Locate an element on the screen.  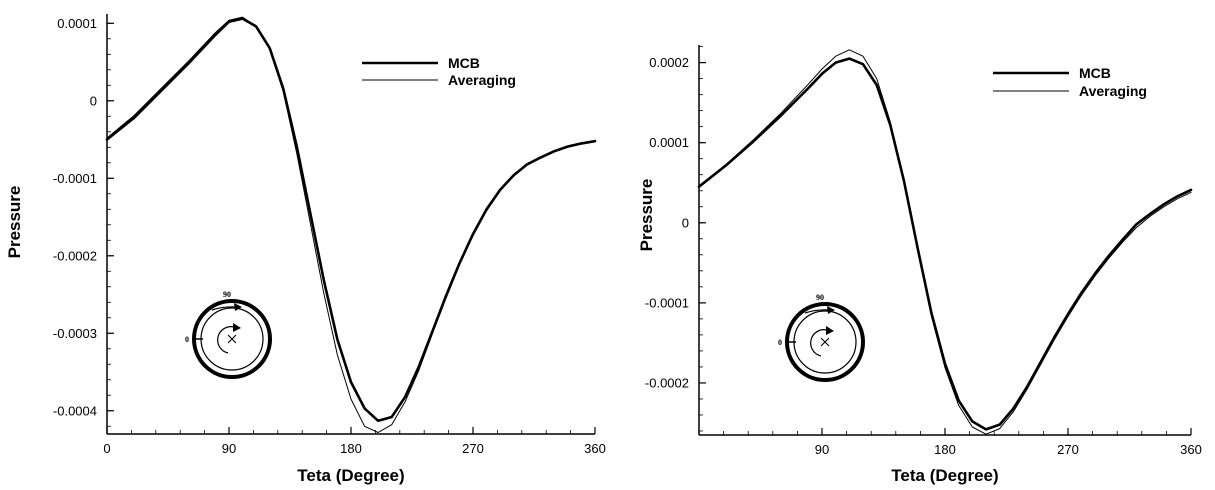
y-tick-label: 0.0002 is located at coordinates (669, 62).